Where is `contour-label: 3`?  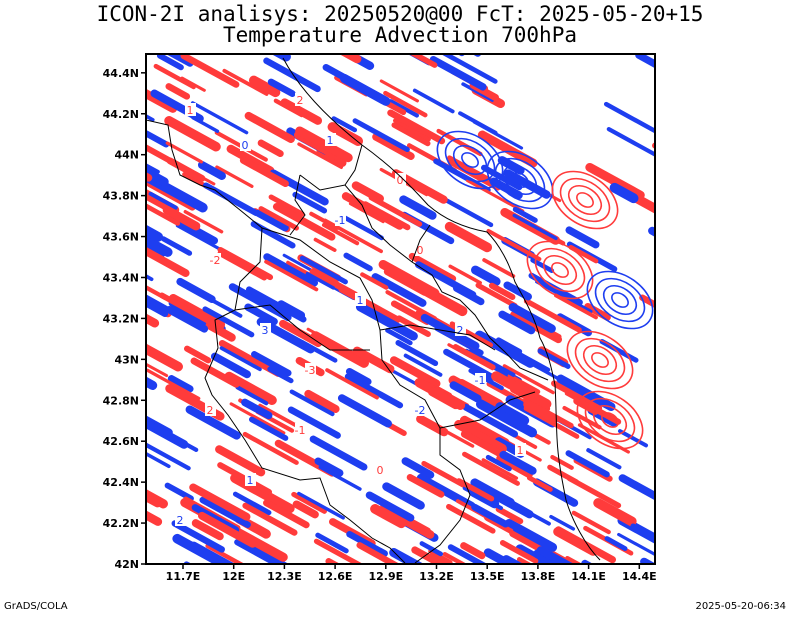 contour-label: 3 is located at coordinates (265, 330).